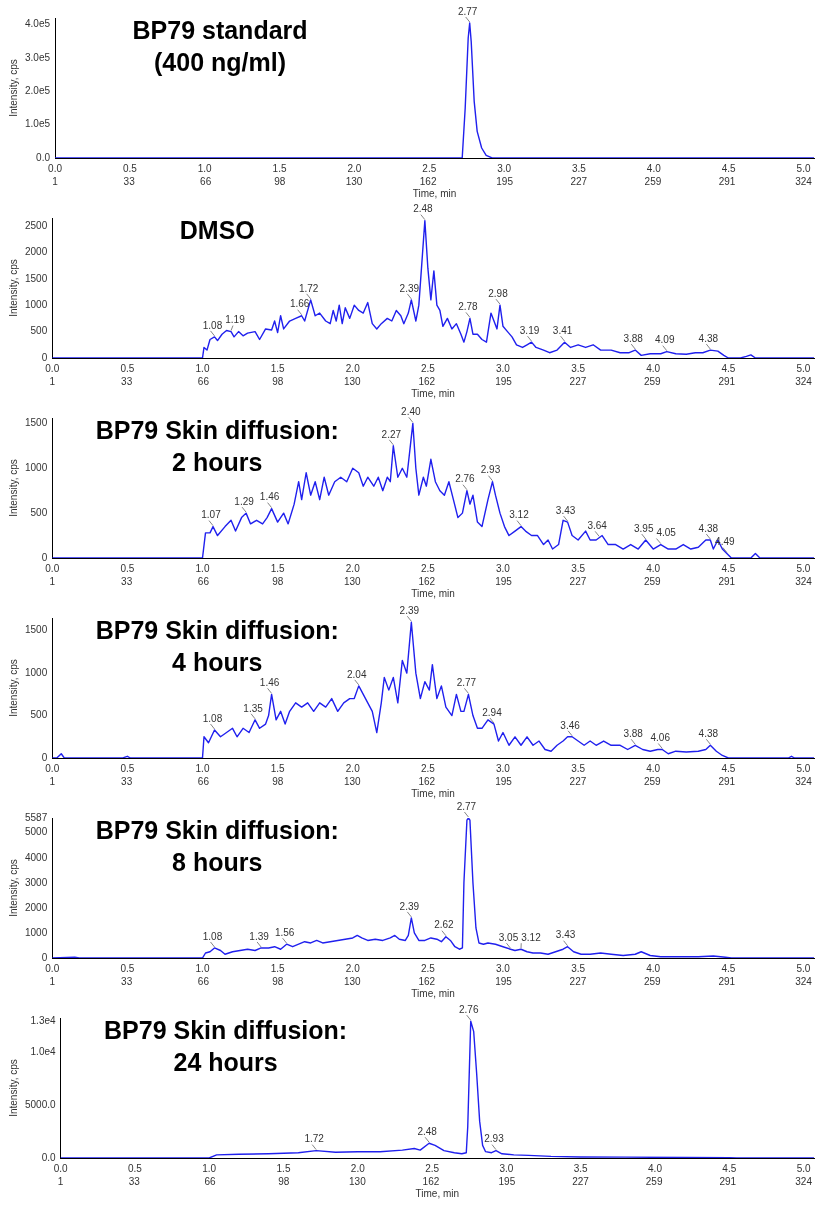 The height and width of the screenshot is (1205, 822). I want to click on y-tick-label: 4000, so click(36, 857).